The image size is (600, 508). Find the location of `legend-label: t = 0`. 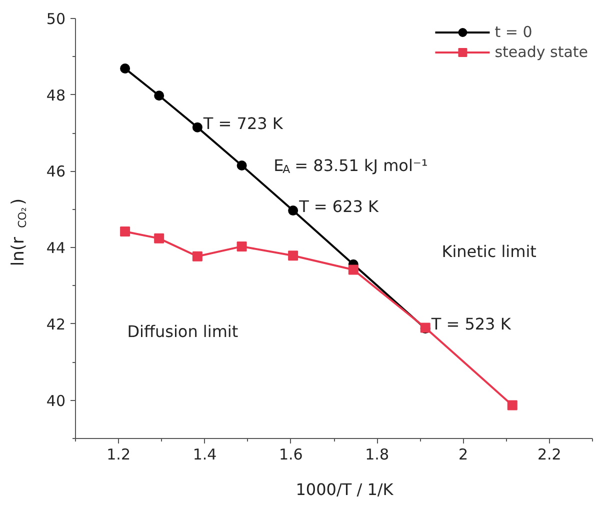

legend-label: t = 0 is located at coordinates (513, 32).